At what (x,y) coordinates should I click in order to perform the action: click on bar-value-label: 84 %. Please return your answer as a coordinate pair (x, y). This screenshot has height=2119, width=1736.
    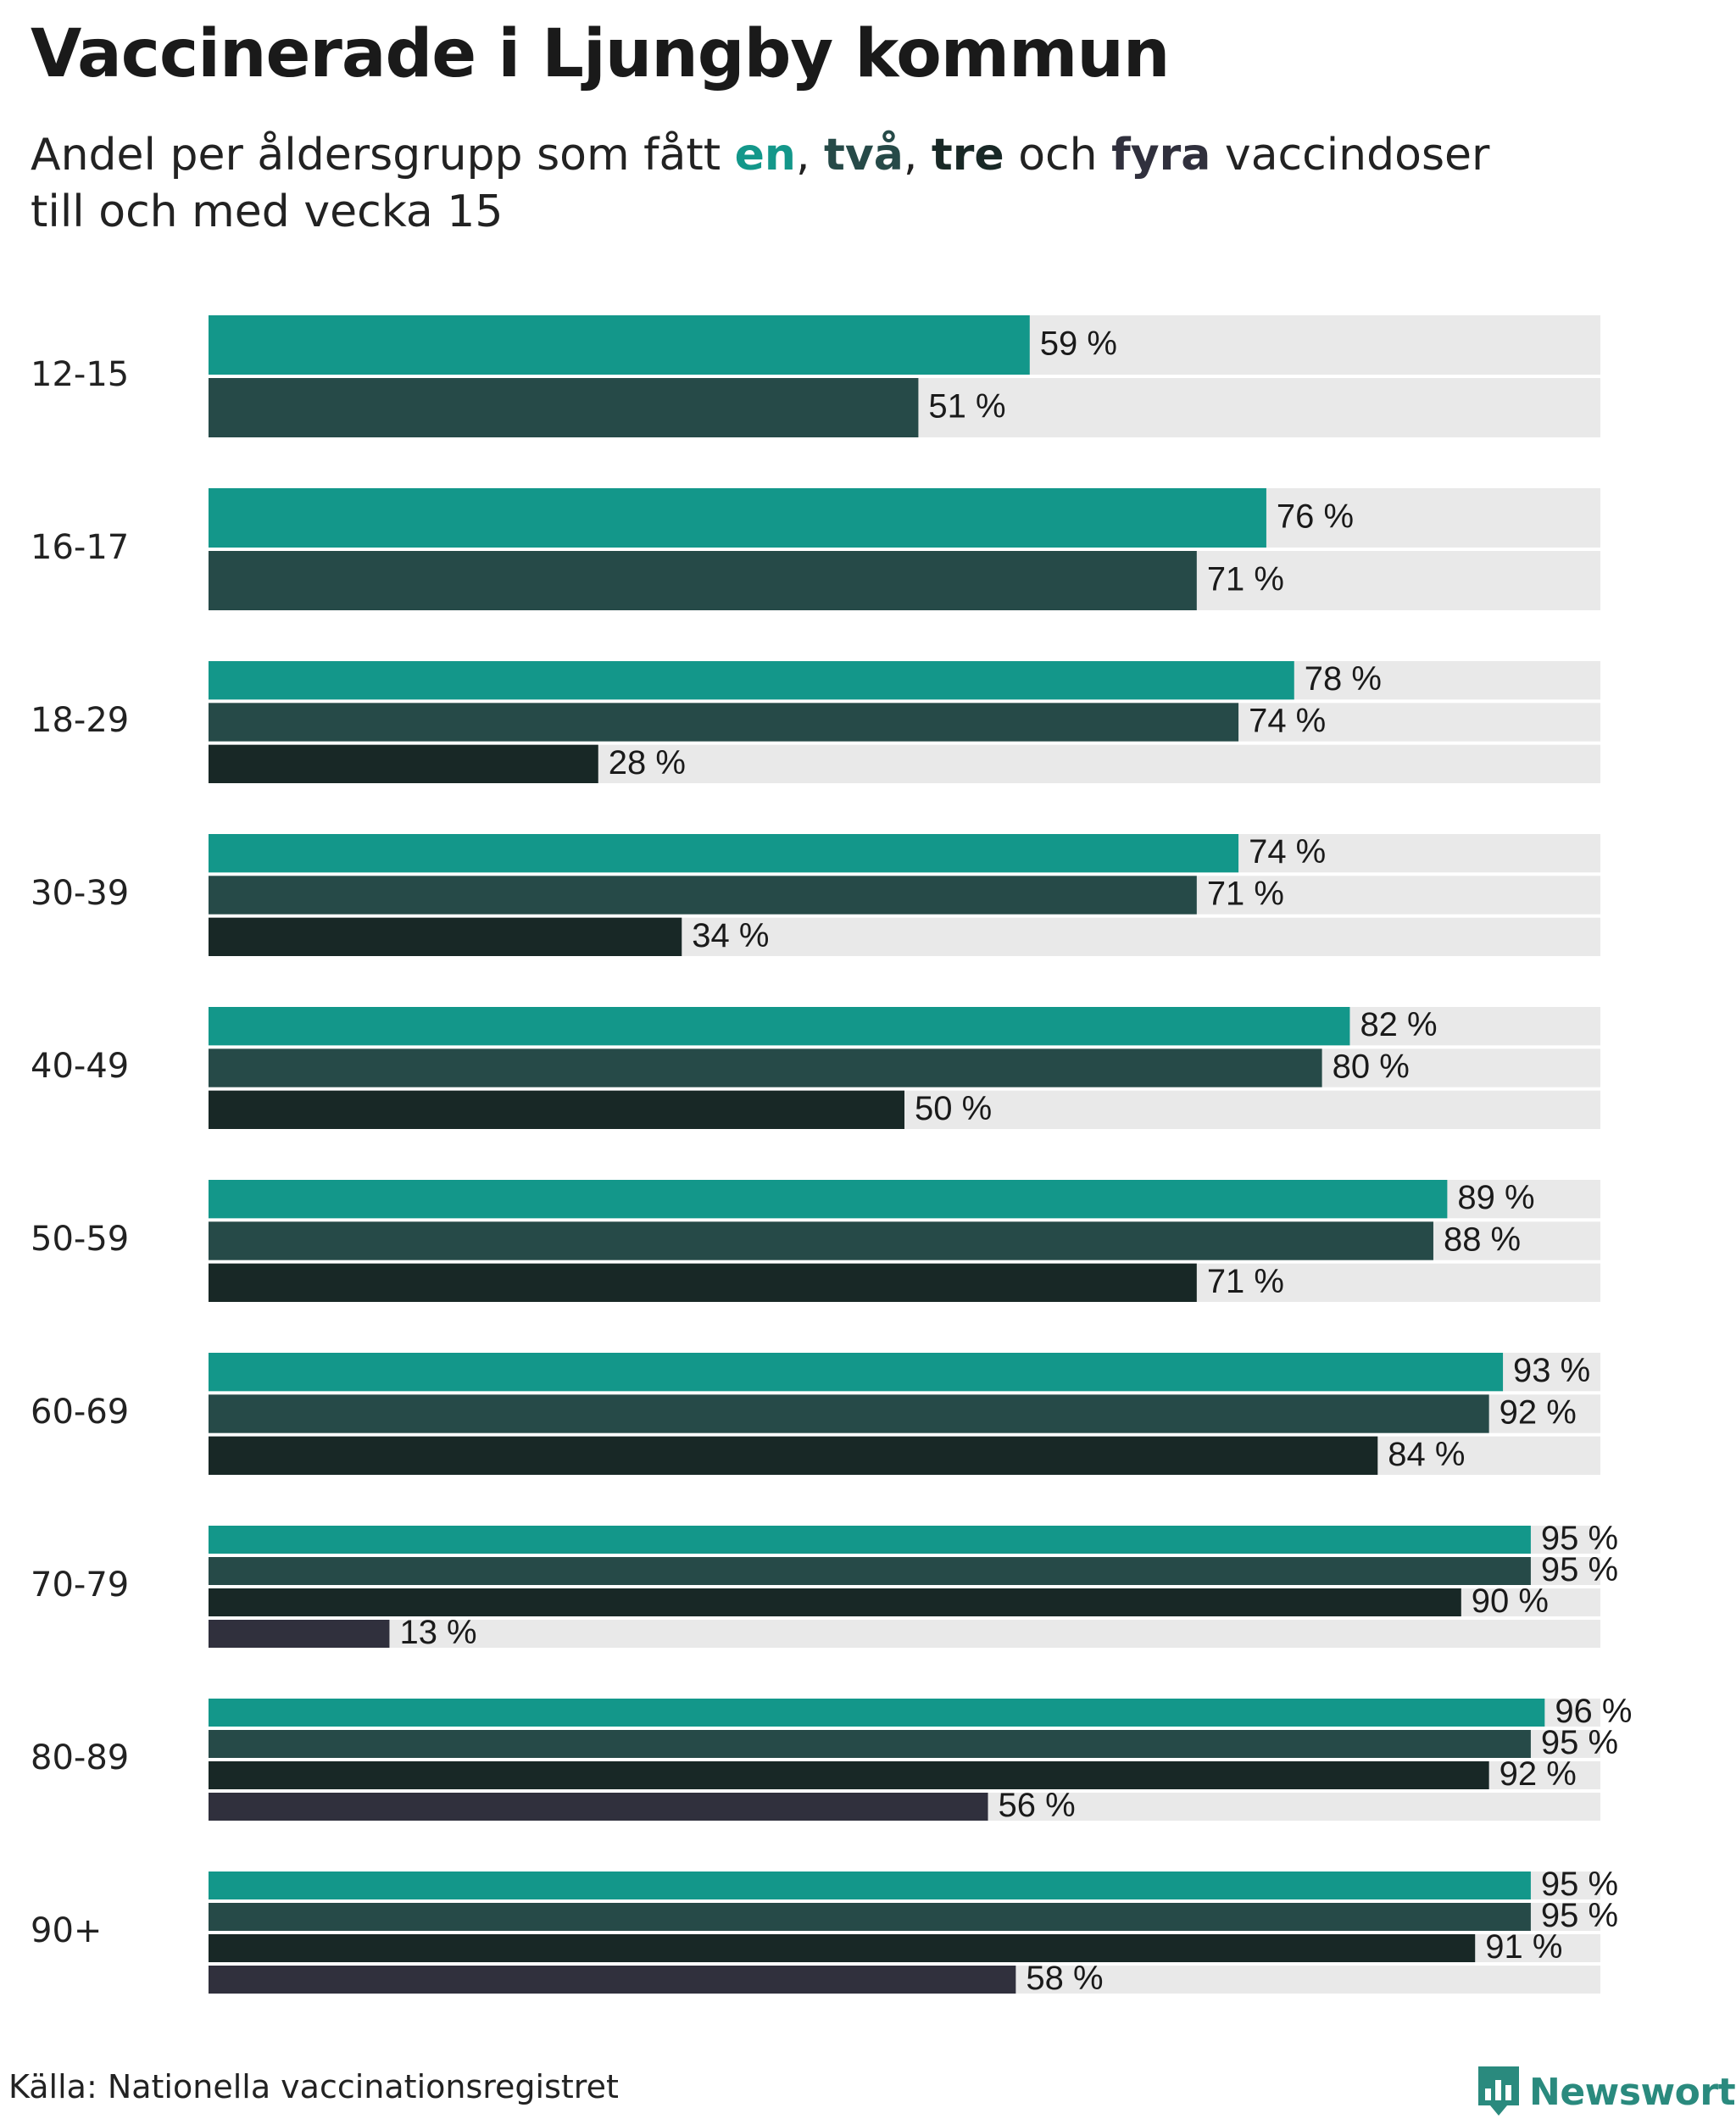
    Looking at the image, I should click on (1426, 1455).